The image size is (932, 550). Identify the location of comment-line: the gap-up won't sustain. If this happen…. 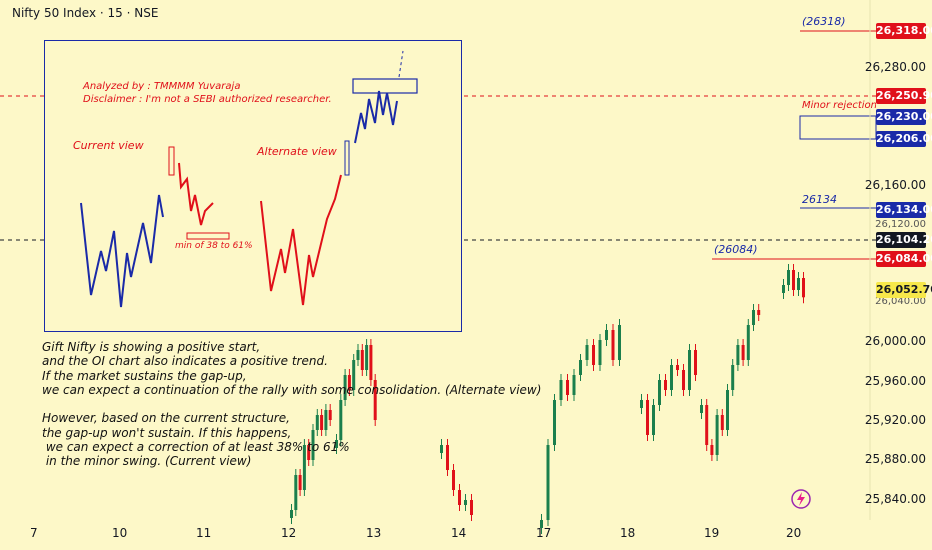
(167, 432).